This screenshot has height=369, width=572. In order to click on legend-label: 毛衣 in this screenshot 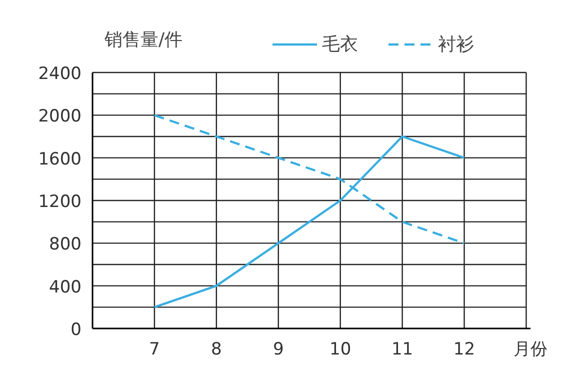, I will do `click(340, 44)`.